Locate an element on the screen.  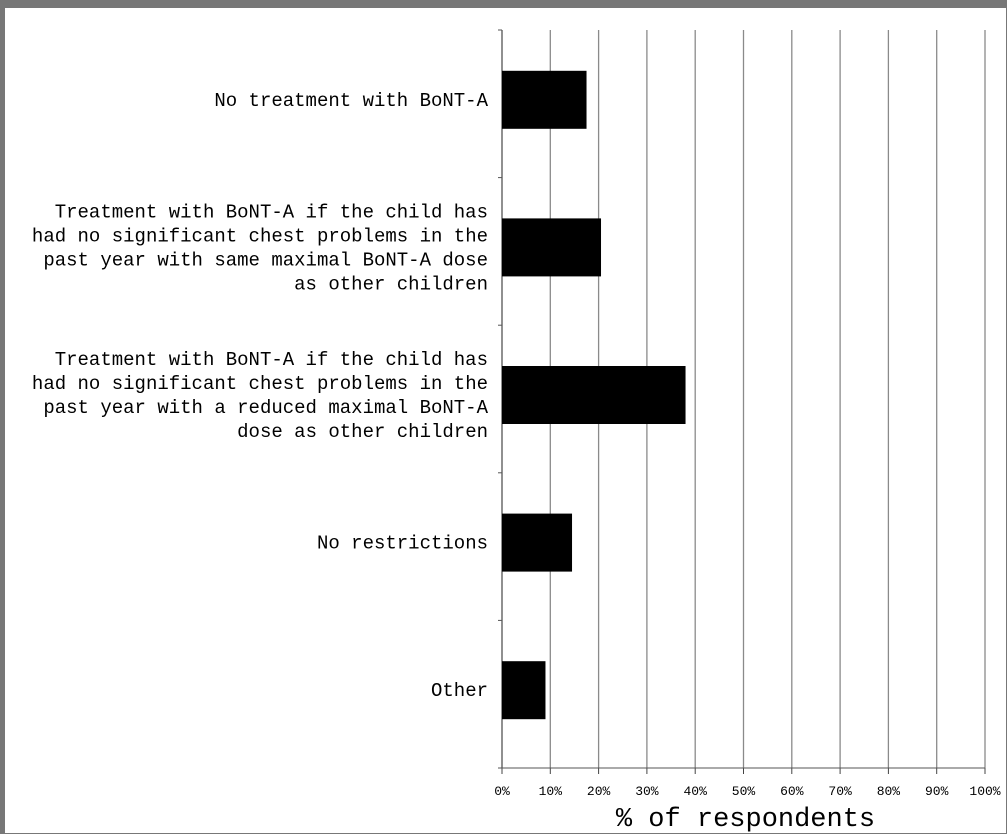
x-tick-label: 50% is located at coordinates (744, 791).